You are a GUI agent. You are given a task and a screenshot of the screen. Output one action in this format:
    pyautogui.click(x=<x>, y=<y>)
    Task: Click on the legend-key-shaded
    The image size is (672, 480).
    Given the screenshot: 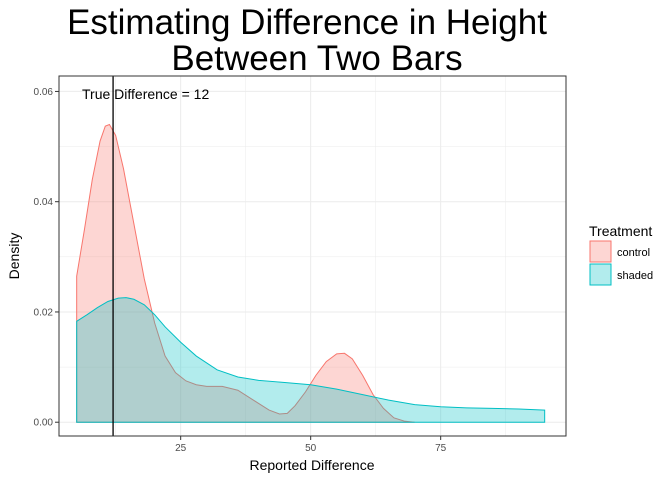 What is the action you would take?
    pyautogui.click(x=600, y=274)
    